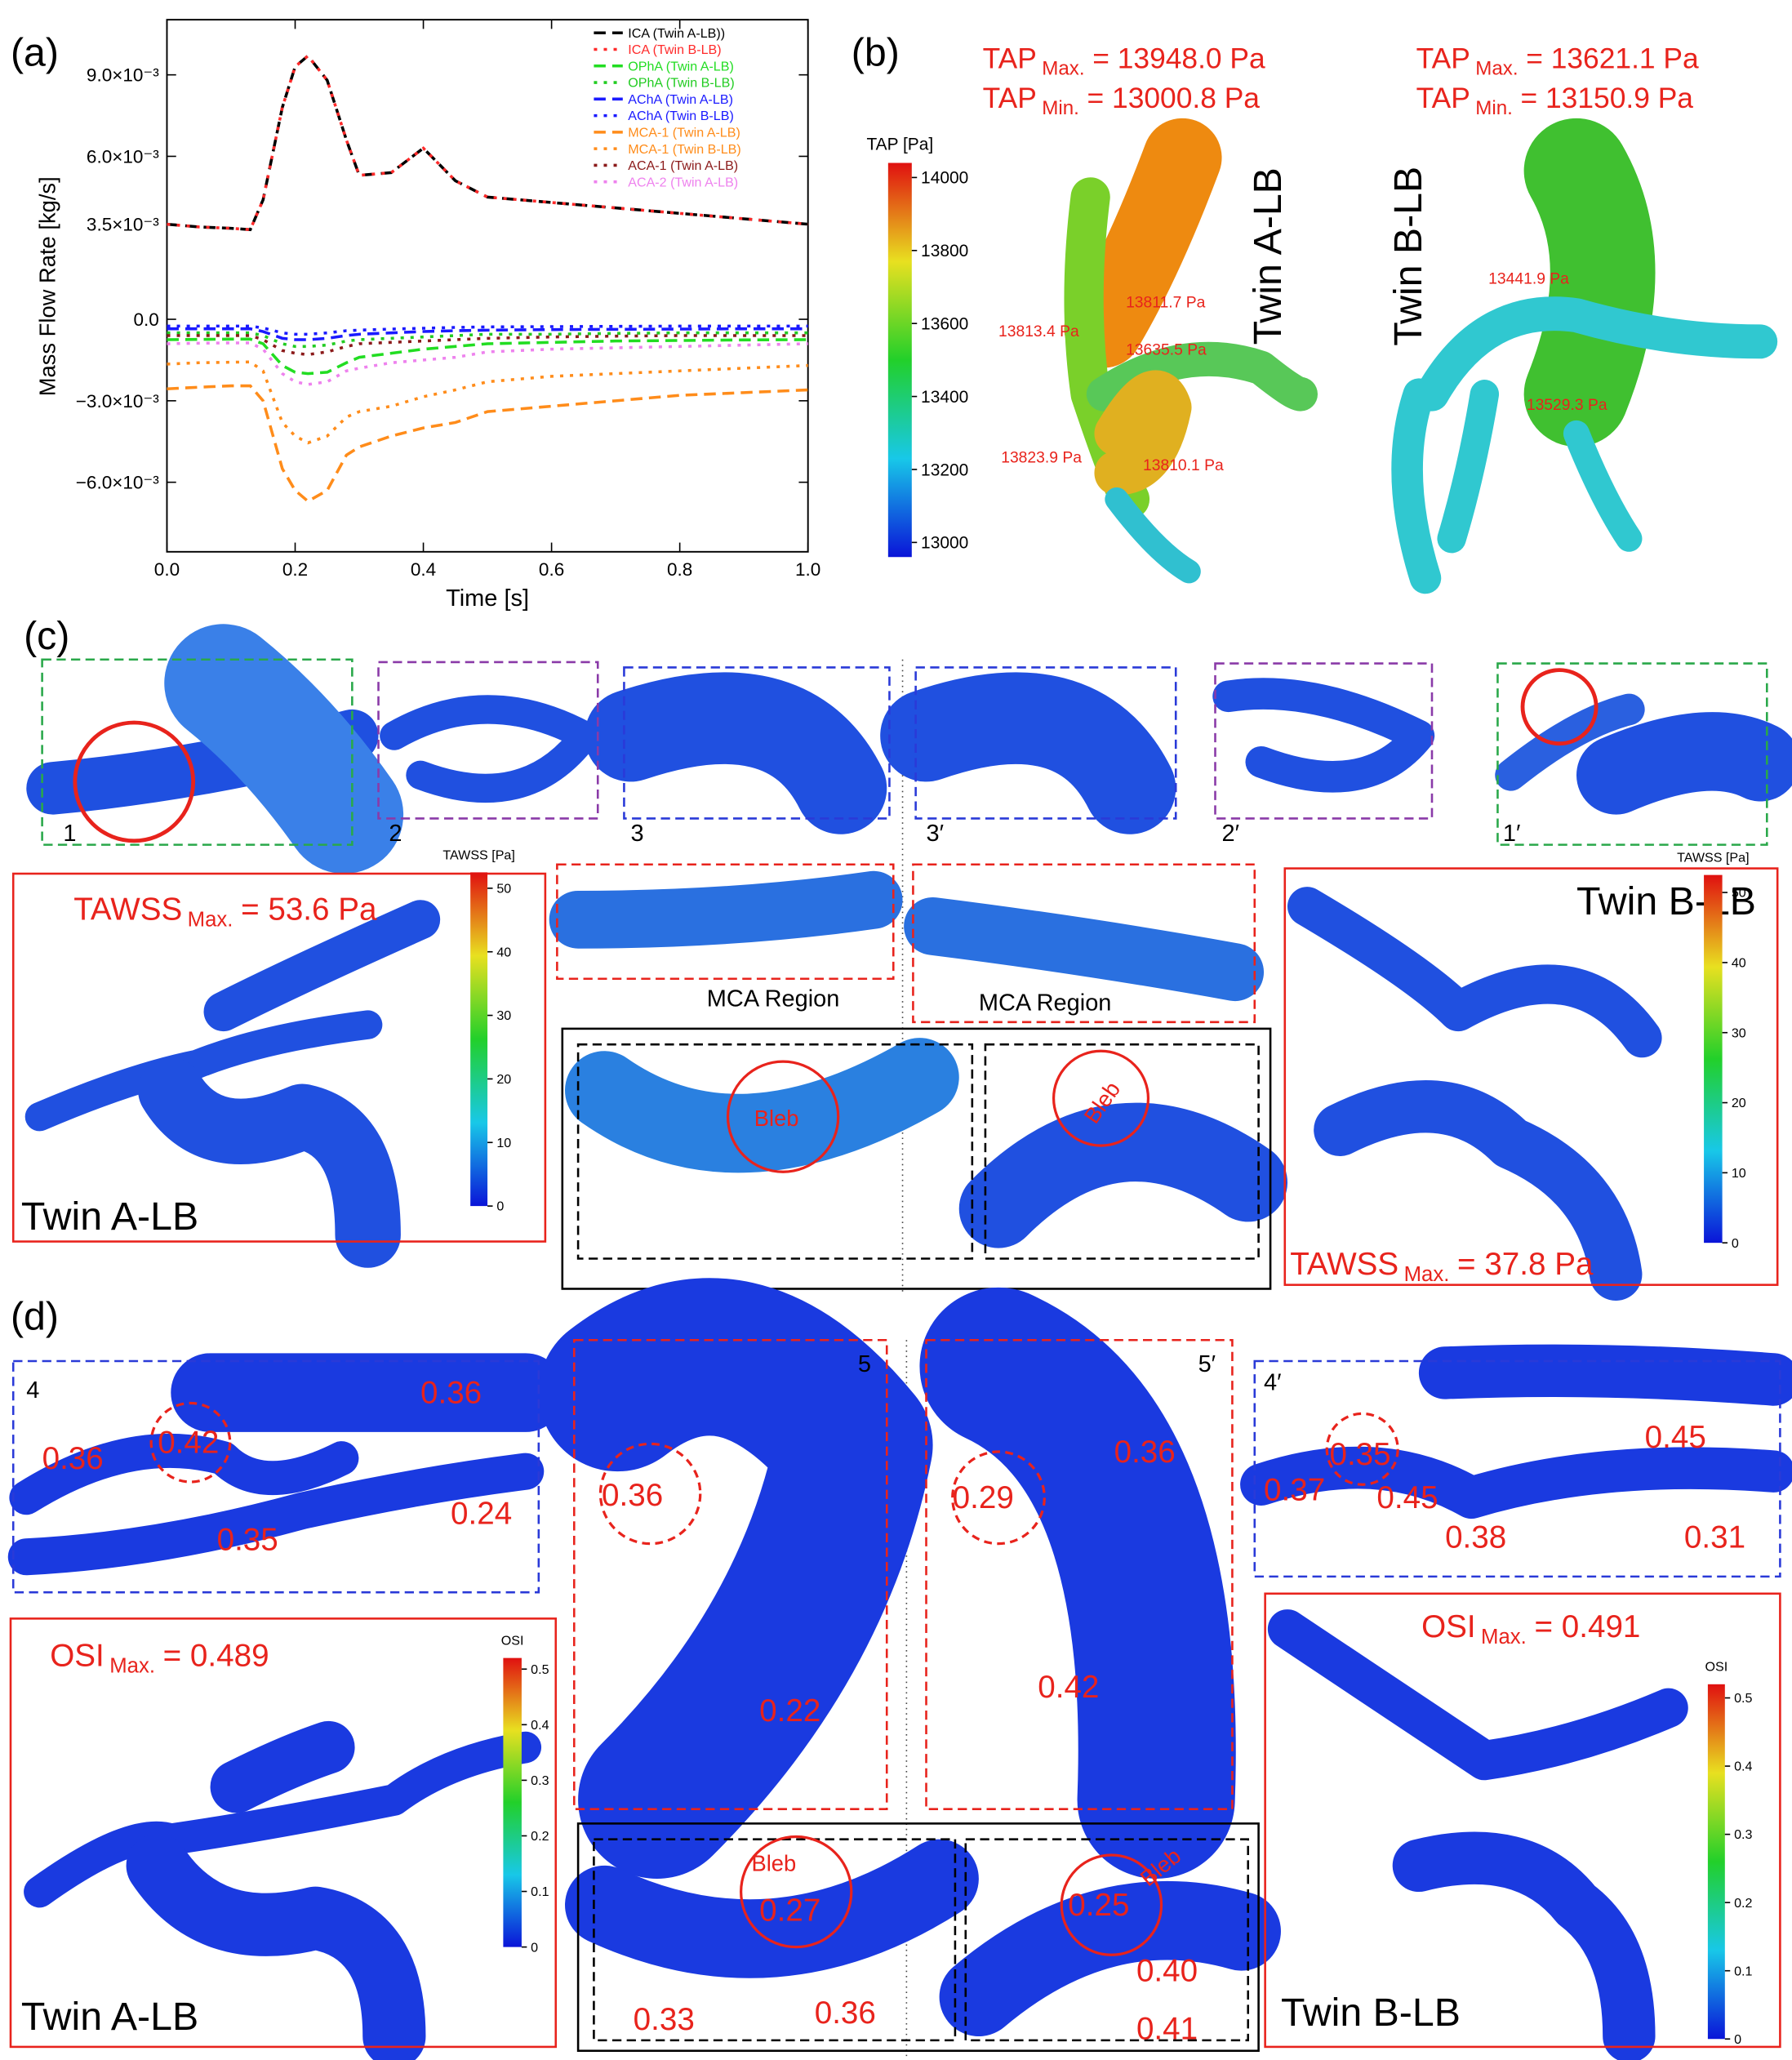 This screenshot has width=1792, height=2060. I want to click on annotation: 0.38, so click(1475, 1537).